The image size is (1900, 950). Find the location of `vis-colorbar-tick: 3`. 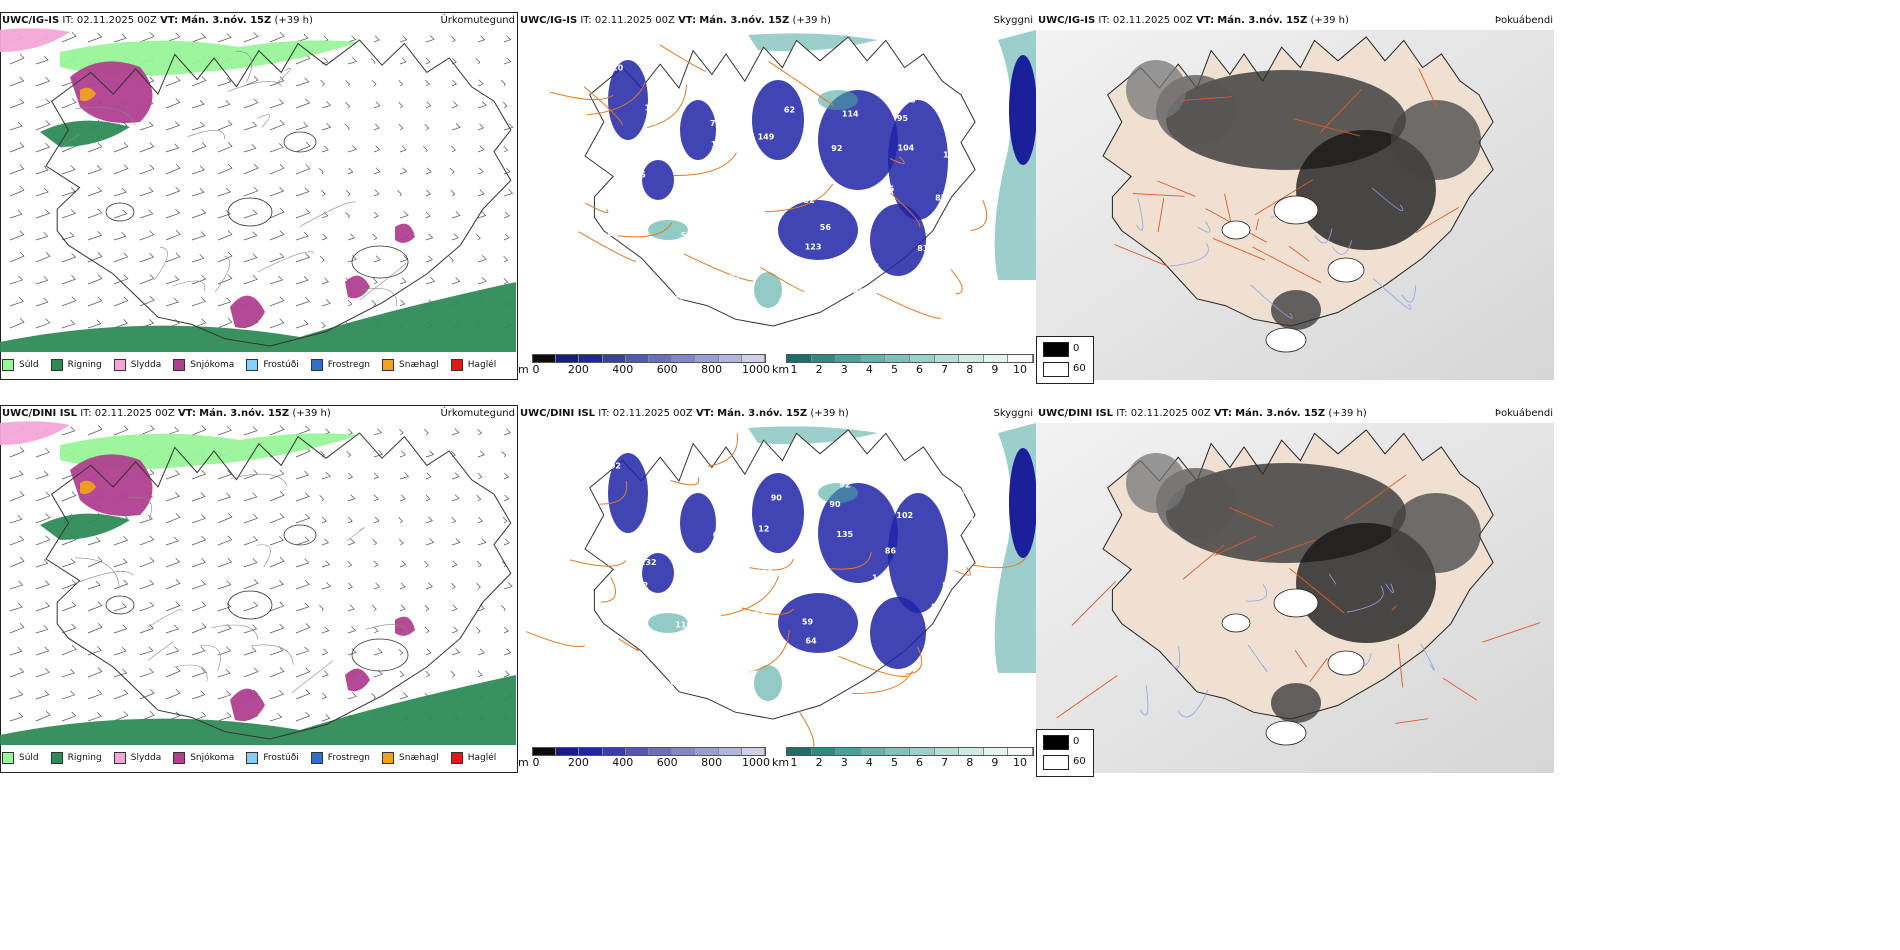

vis-colorbar-tick: 3 is located at coordinates (844, 762).